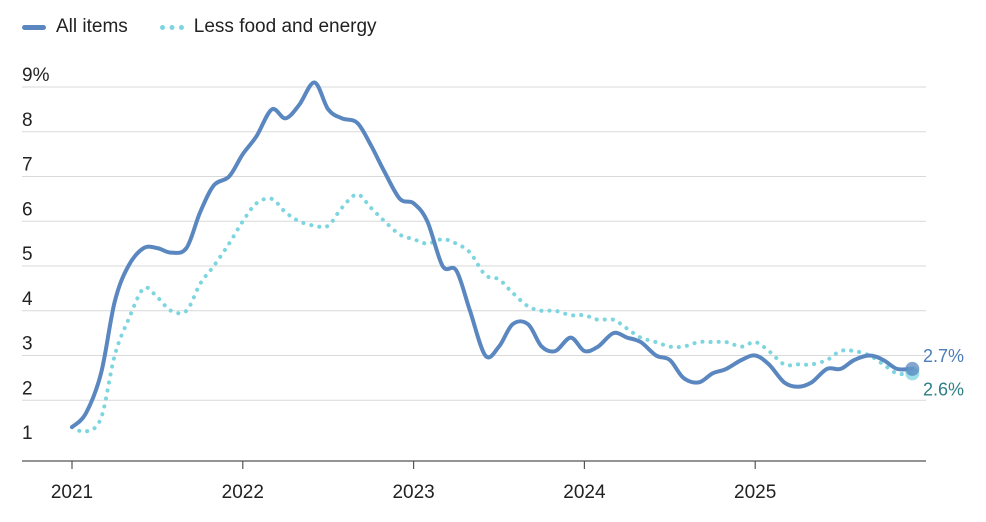 This screenshot has width=986, height=522. What do you see at coordinates (34, 27) in the screenshot?
I see `legend-swatch-solid` at bounding box center [34, 27].